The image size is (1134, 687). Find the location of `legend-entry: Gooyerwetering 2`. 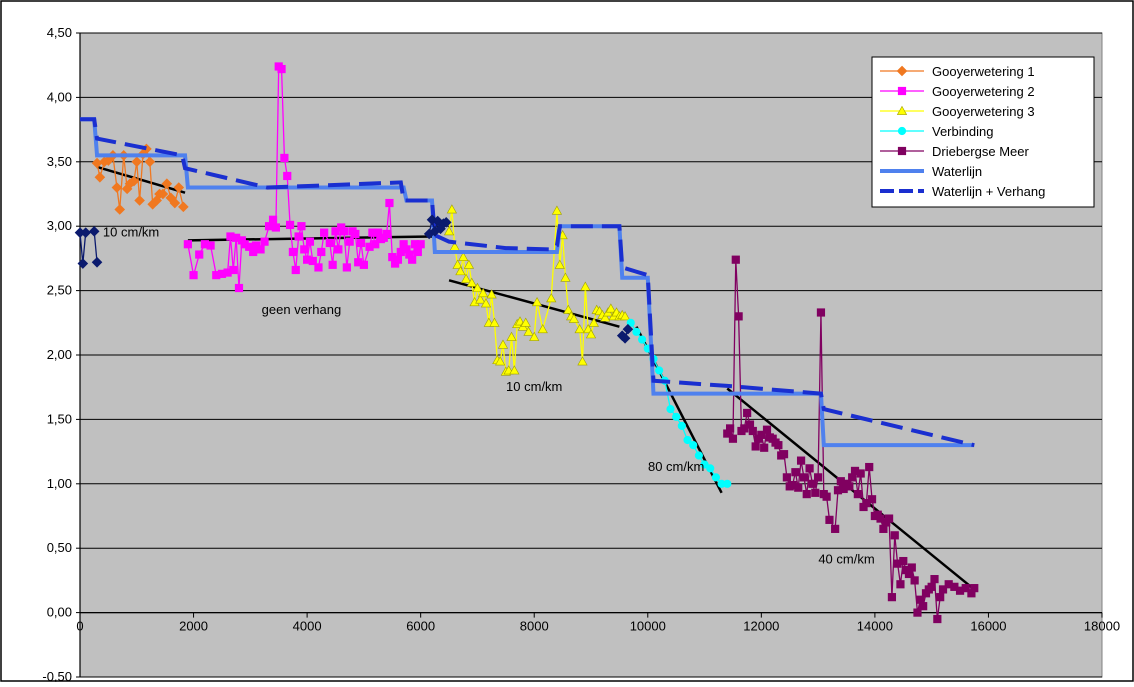

legend-entry: Gooyerwetering 2 is located at coordinates (957, 91).